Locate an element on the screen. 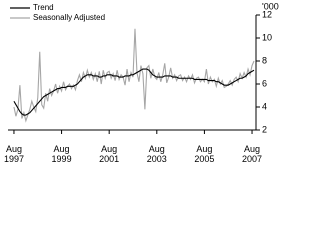 This screenshot has height=240, width=320. unit-label: '000 is located at coordinates (270, 6).